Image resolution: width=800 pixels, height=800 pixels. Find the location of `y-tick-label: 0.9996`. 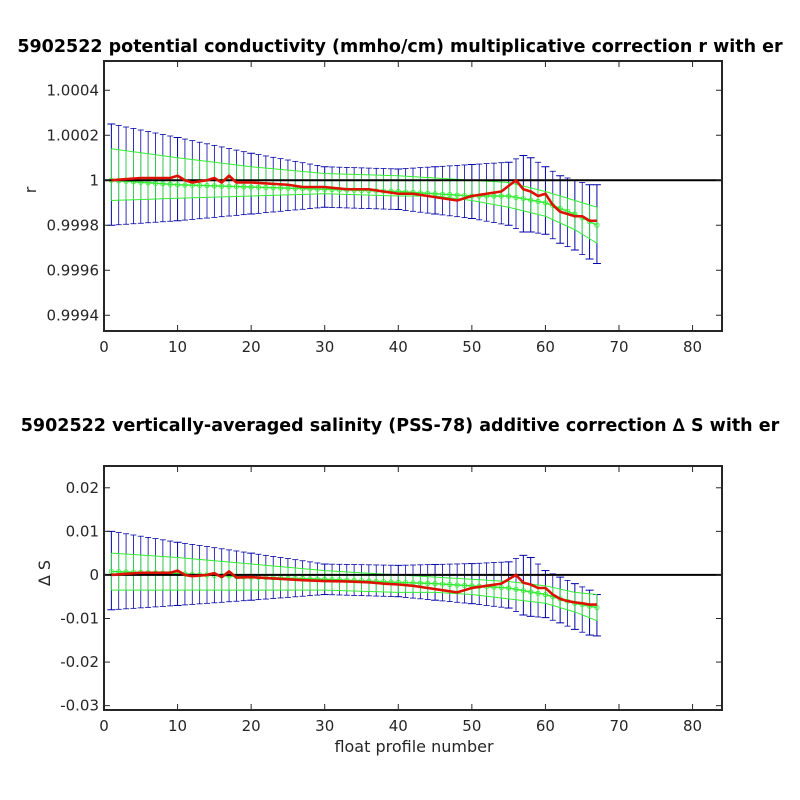

y-tick-label: 0.9996 is located at coordinates (73, 270).